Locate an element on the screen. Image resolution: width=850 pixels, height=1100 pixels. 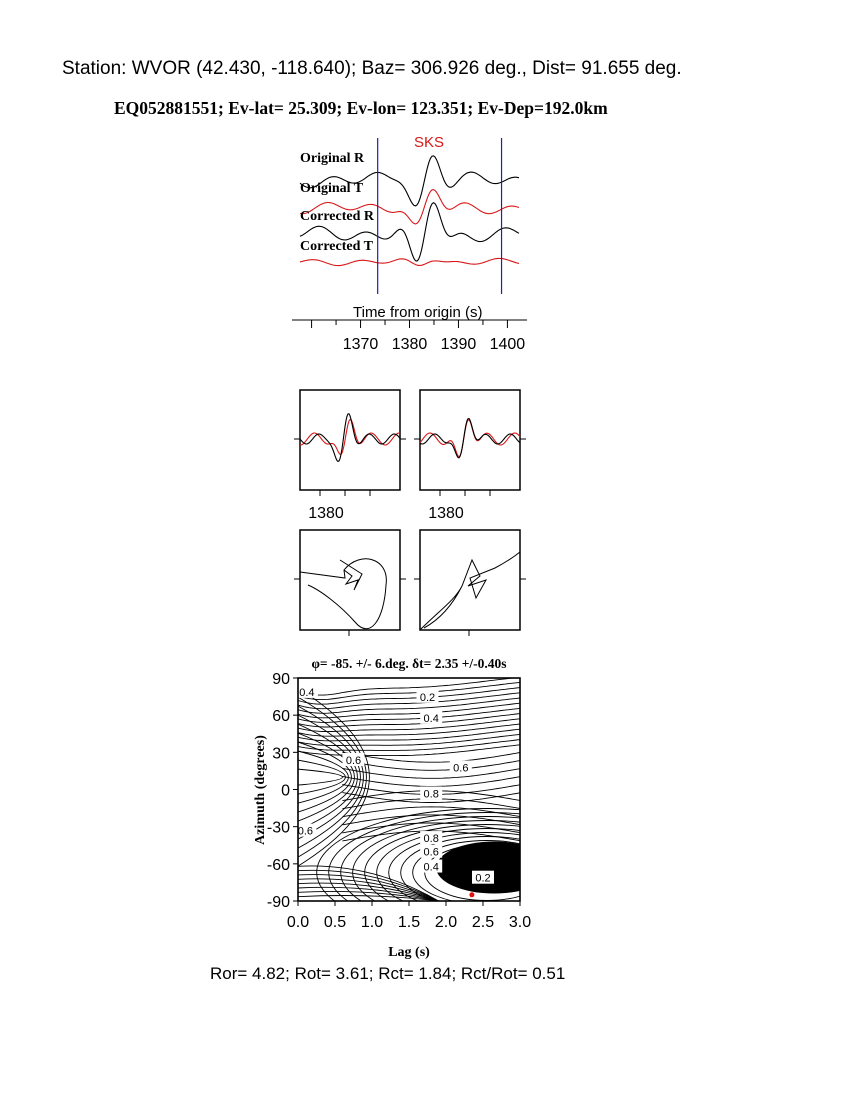
azimuth-tick-label: 60 is located at coordinates (281, 716).